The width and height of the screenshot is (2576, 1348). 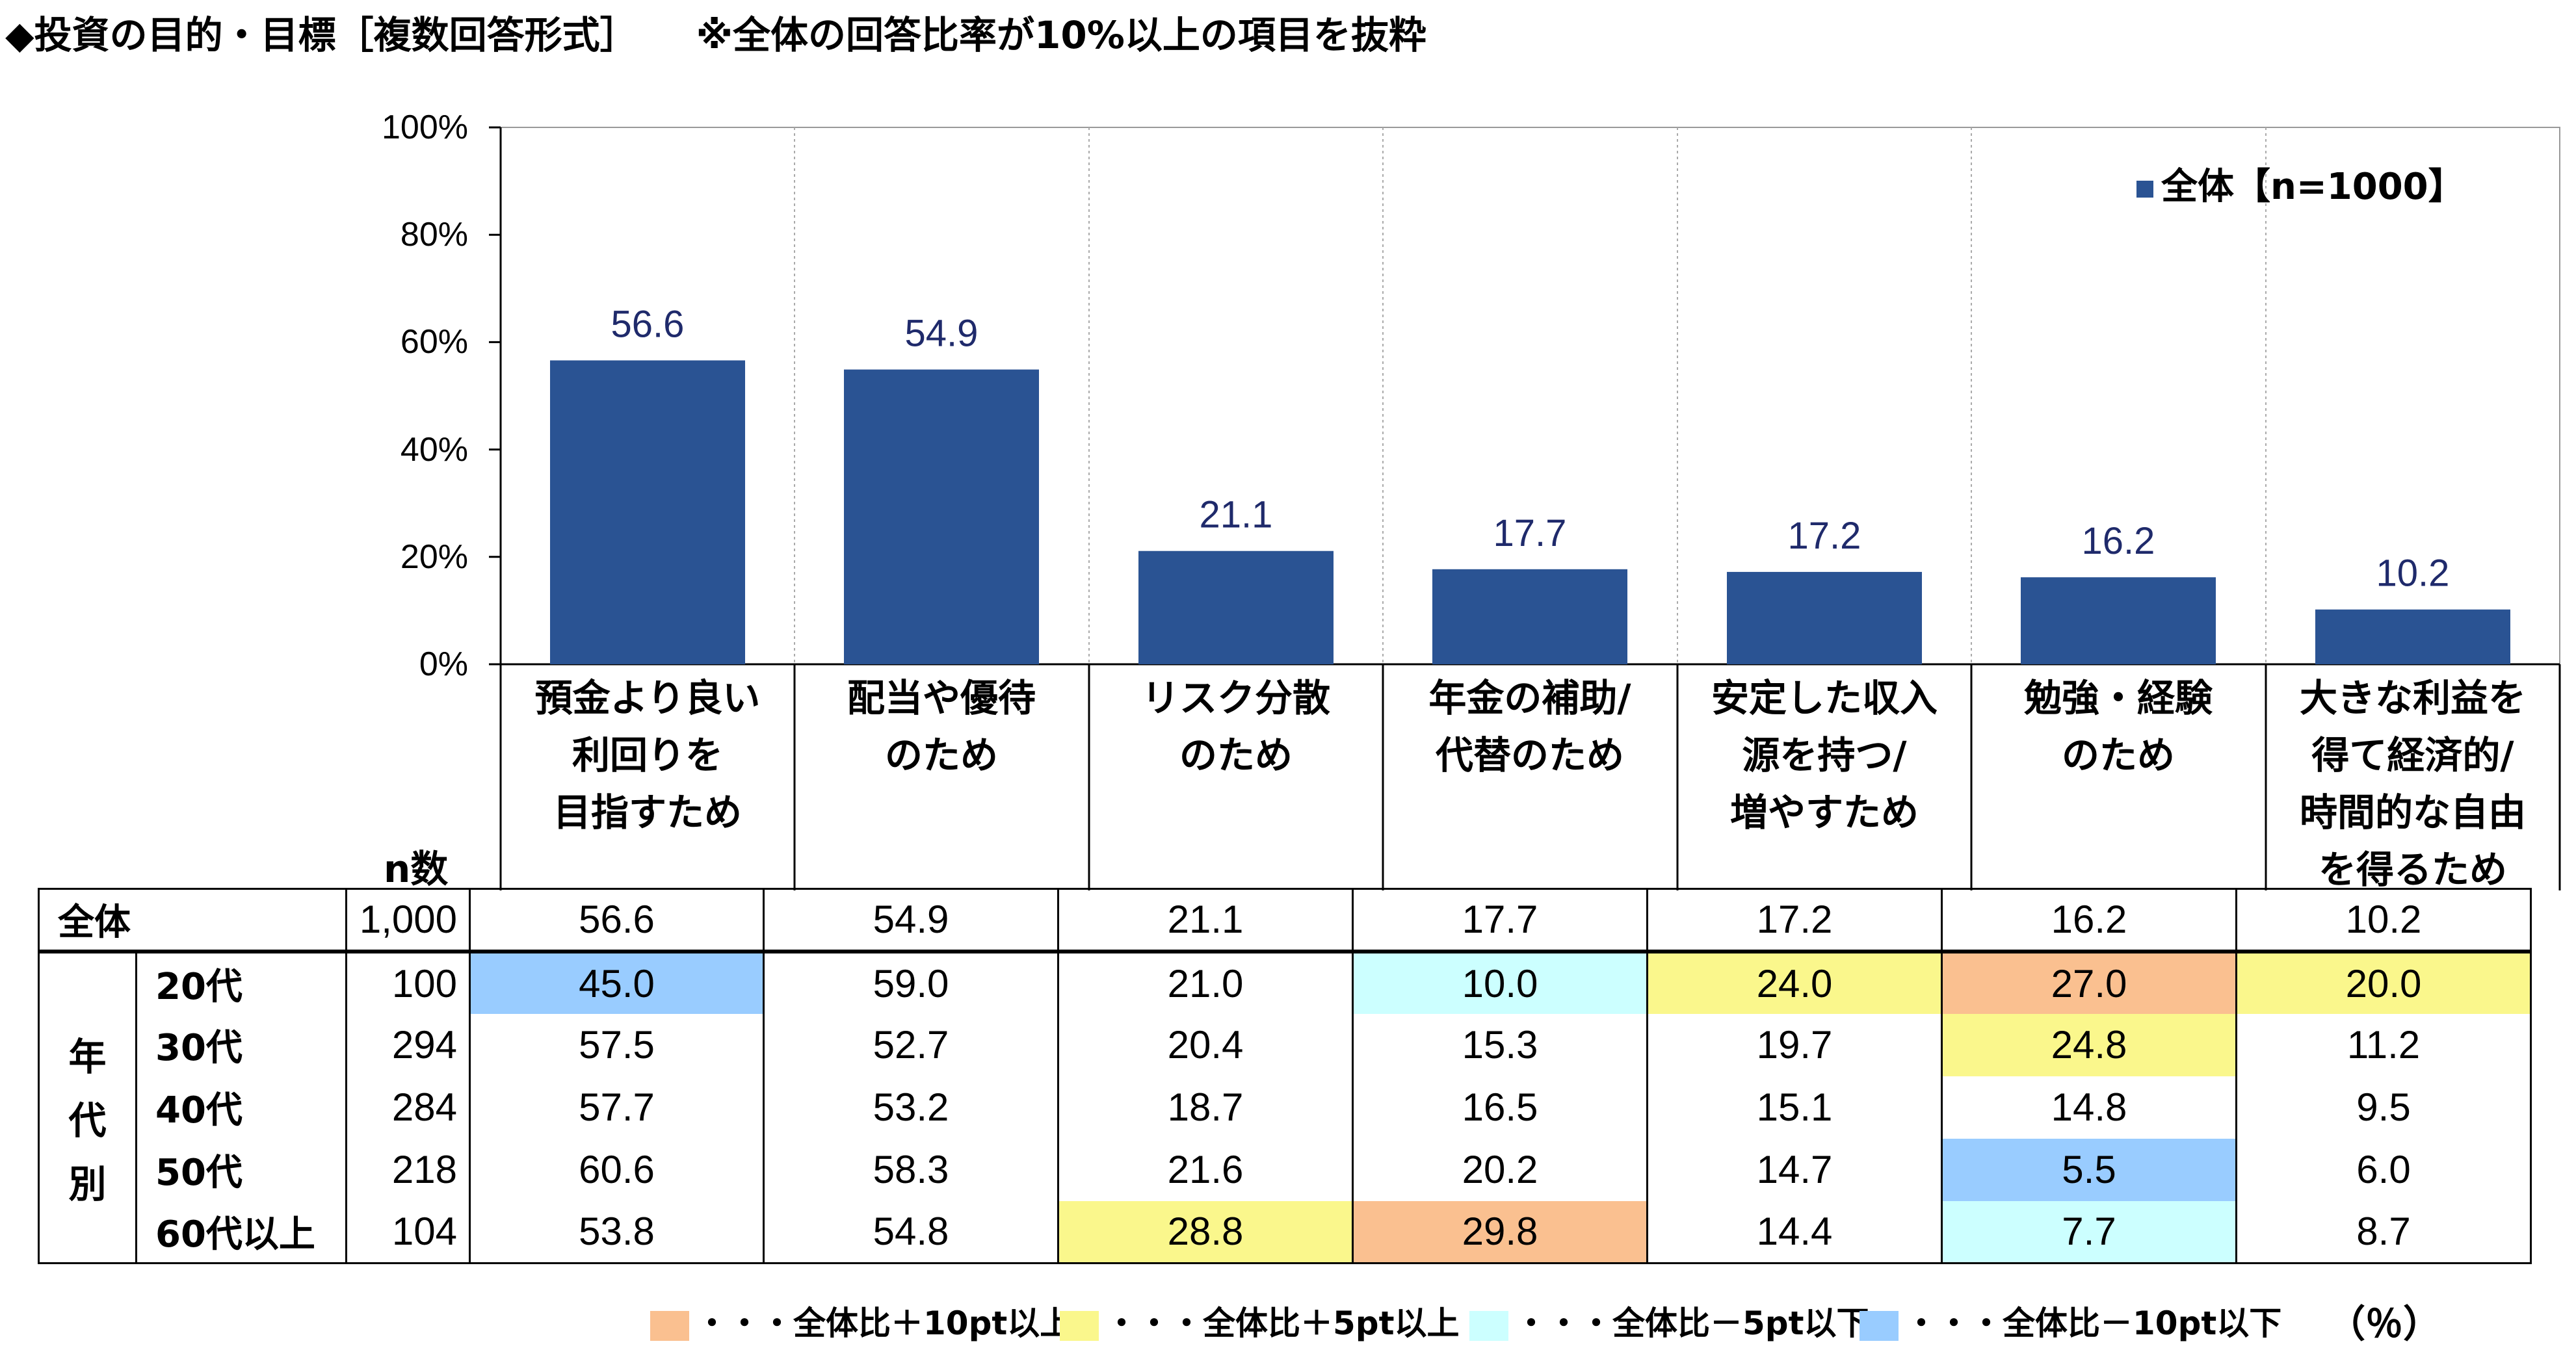 What do you see at coordinates (416, 869) in the screenshot?
I see `n-header: n数` at bounding box center [416, 869].